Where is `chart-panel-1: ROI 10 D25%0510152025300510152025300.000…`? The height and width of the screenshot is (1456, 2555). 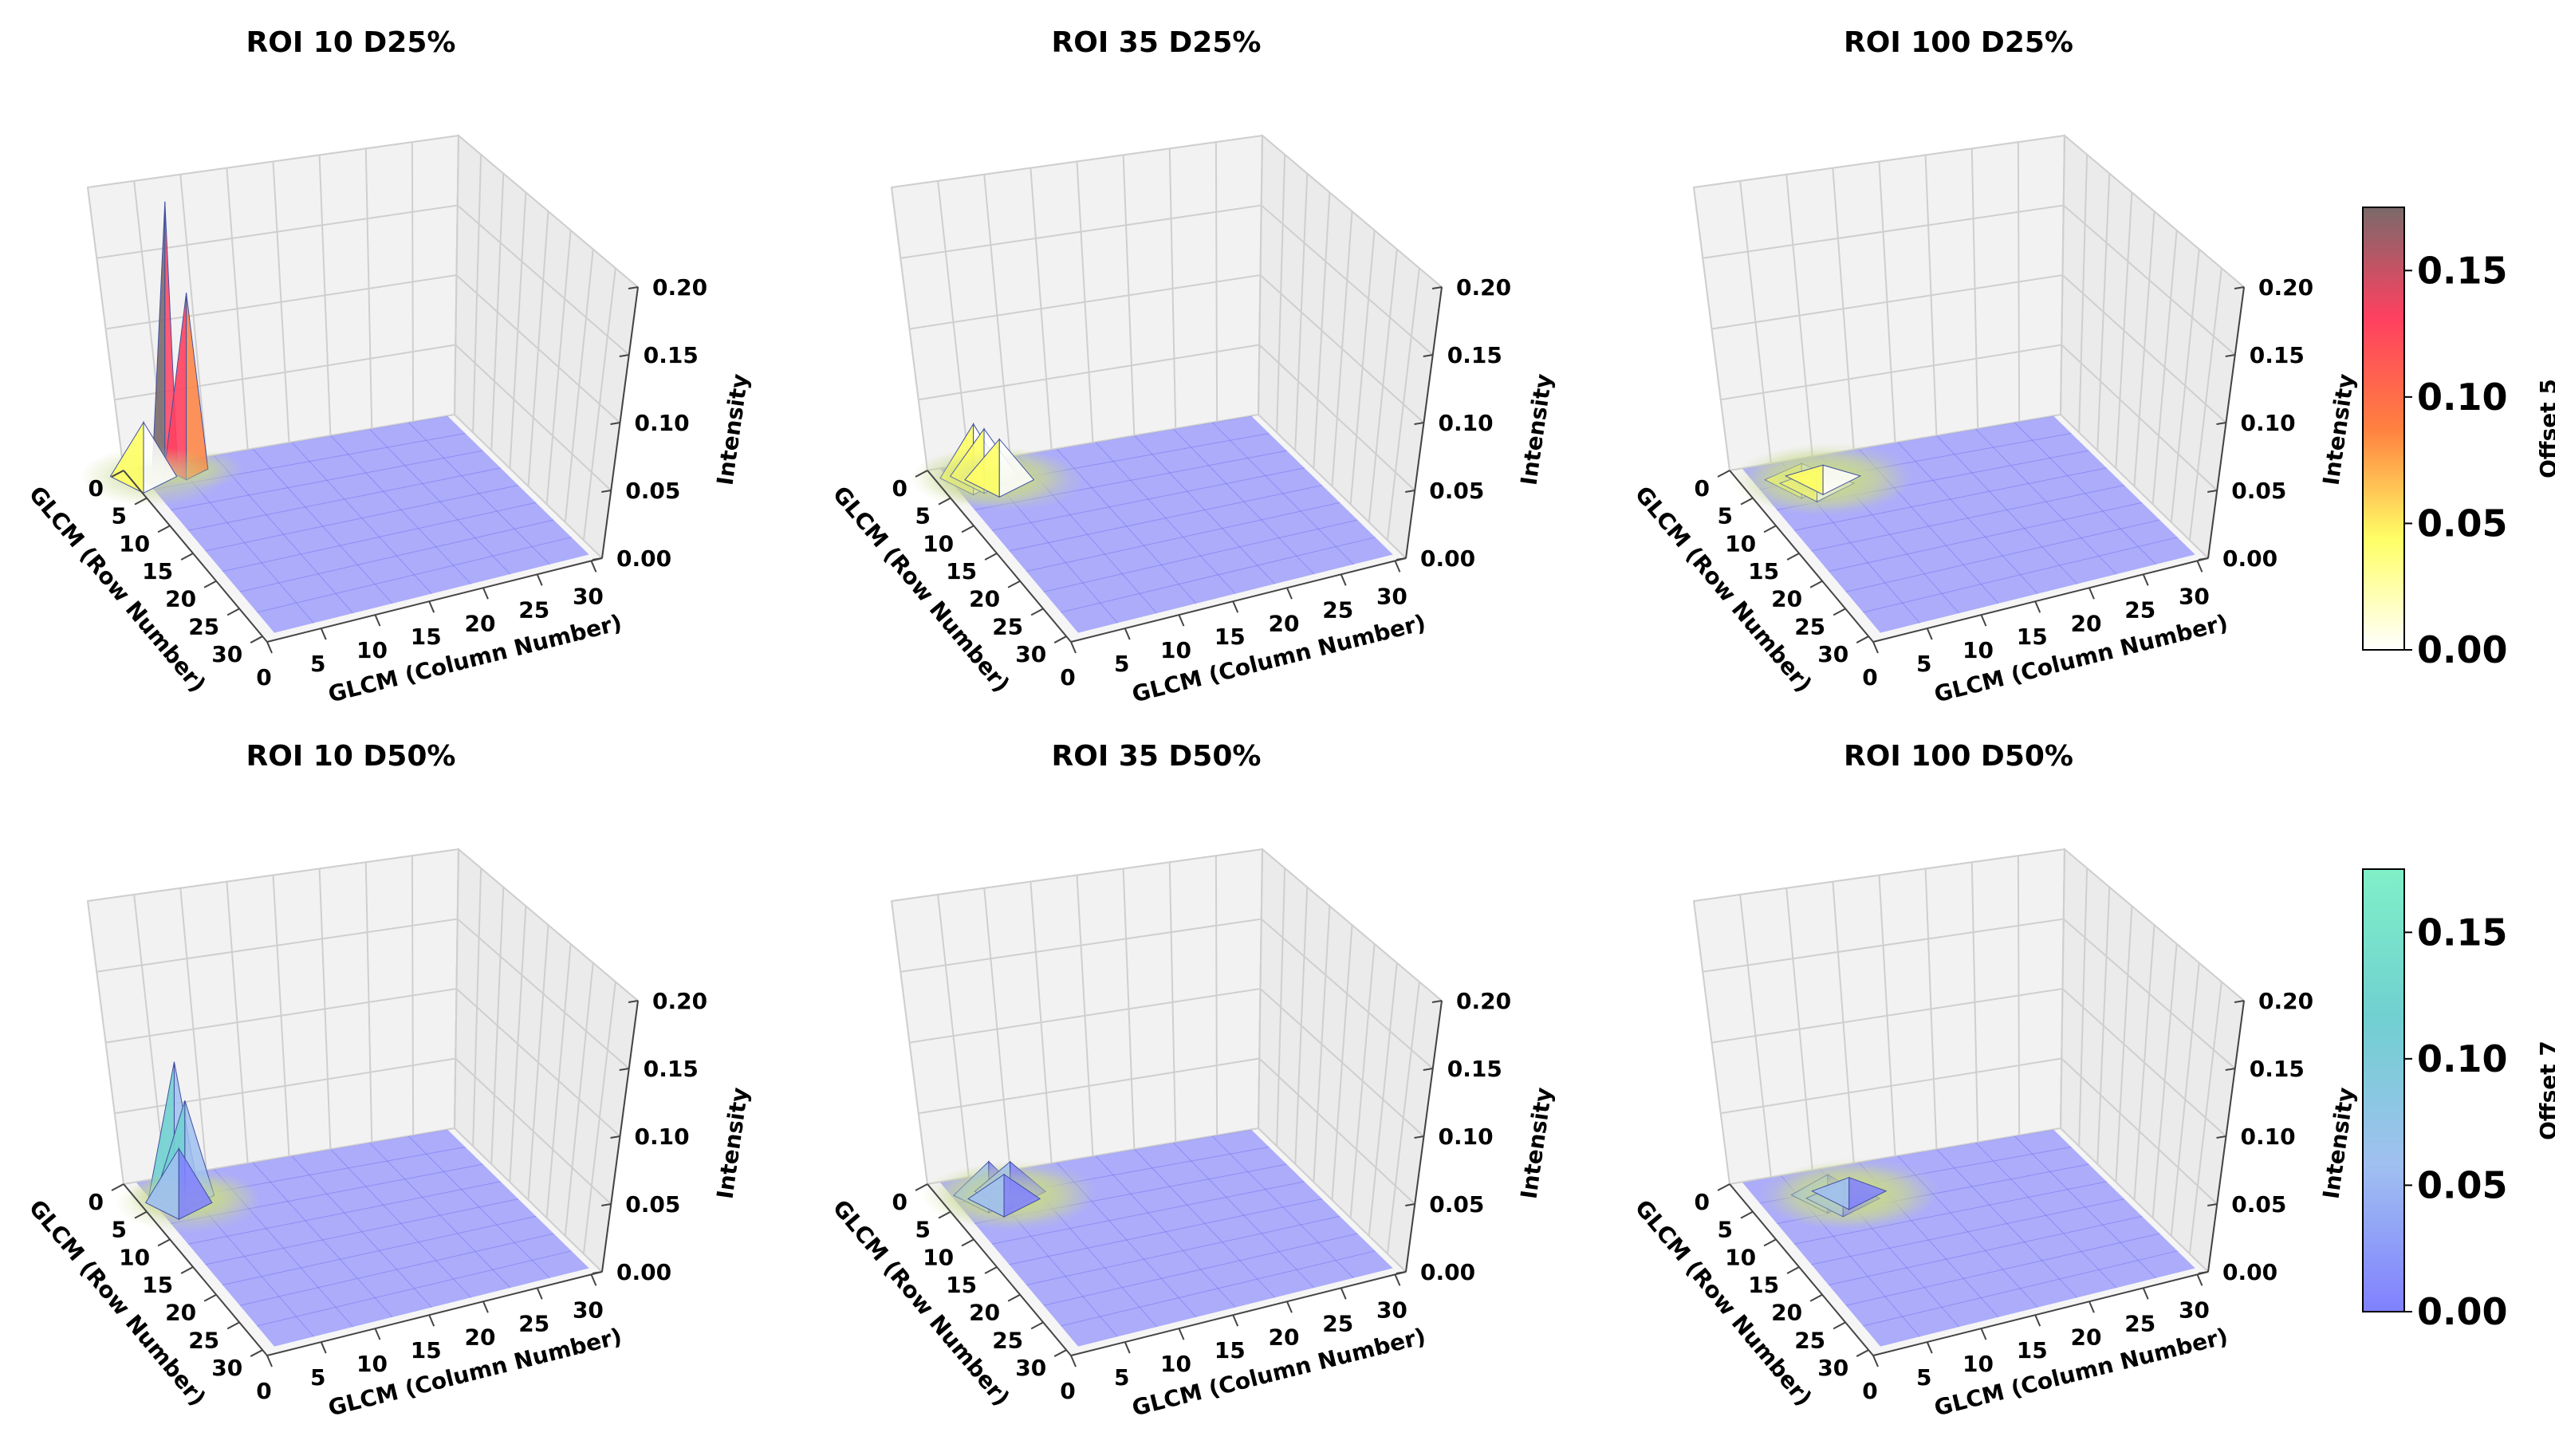
chart-panel-1: ROI 10 D25%0510152025300510152025300.000… is located at coordinates (389, 367).